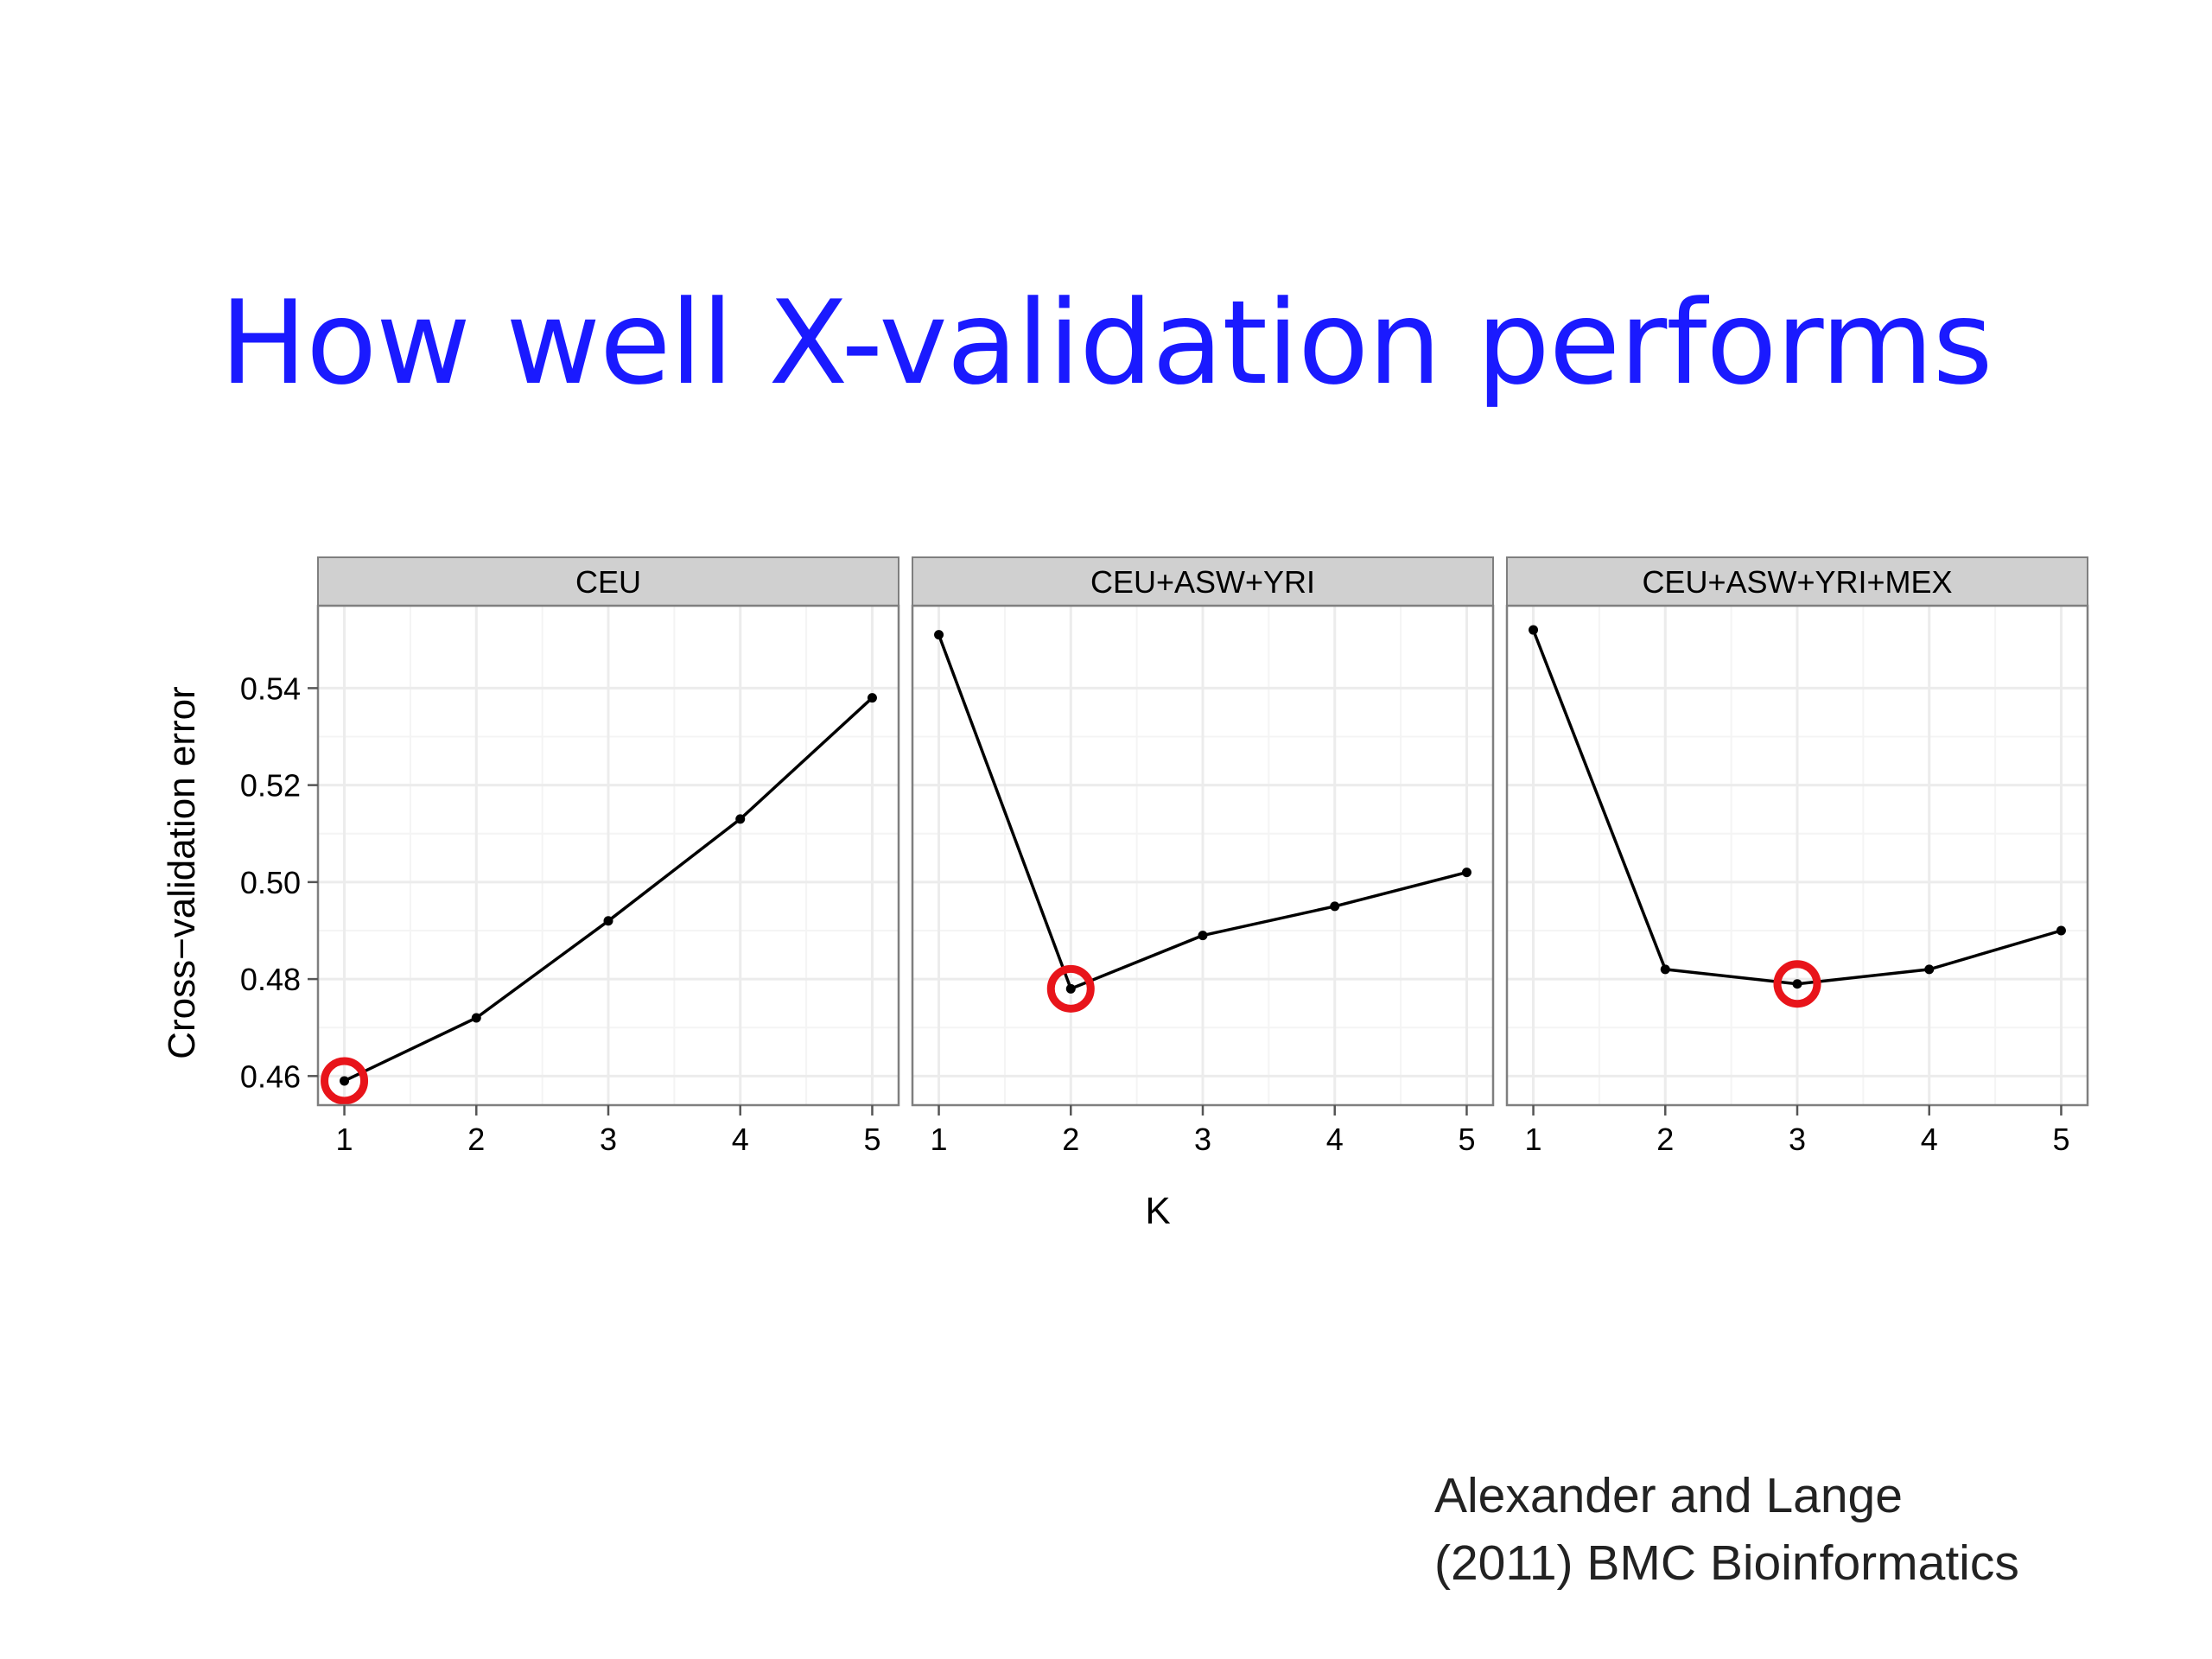  I want to click on citation-line-2: (2011) BMC Bioinformatics, so click(1726, 1563).